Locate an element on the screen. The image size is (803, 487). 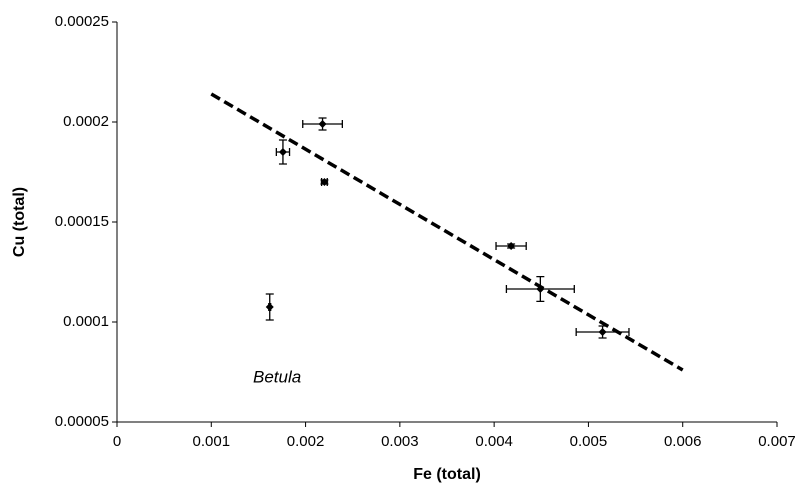
y-tick-label: 0.00005 is located at coordinates (82, 421).